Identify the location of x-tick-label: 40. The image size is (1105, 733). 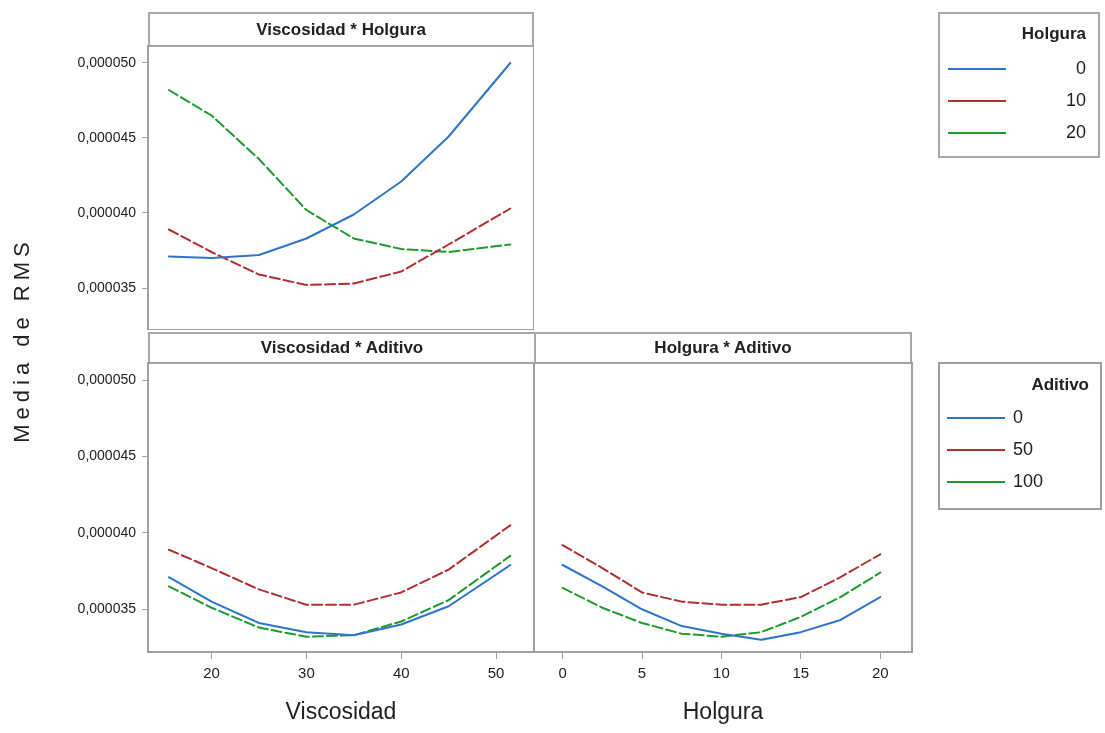
(401, 673).